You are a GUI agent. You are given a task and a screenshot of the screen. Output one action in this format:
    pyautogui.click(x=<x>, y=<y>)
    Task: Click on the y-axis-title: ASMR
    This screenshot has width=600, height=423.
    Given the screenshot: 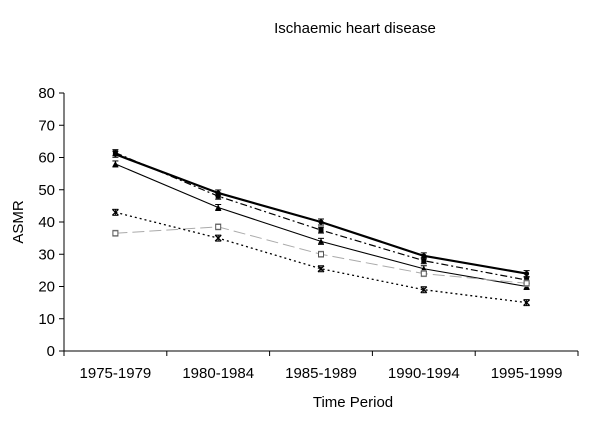 What is the action you would take?
    pyautogui.click(x=18, y=222)
    